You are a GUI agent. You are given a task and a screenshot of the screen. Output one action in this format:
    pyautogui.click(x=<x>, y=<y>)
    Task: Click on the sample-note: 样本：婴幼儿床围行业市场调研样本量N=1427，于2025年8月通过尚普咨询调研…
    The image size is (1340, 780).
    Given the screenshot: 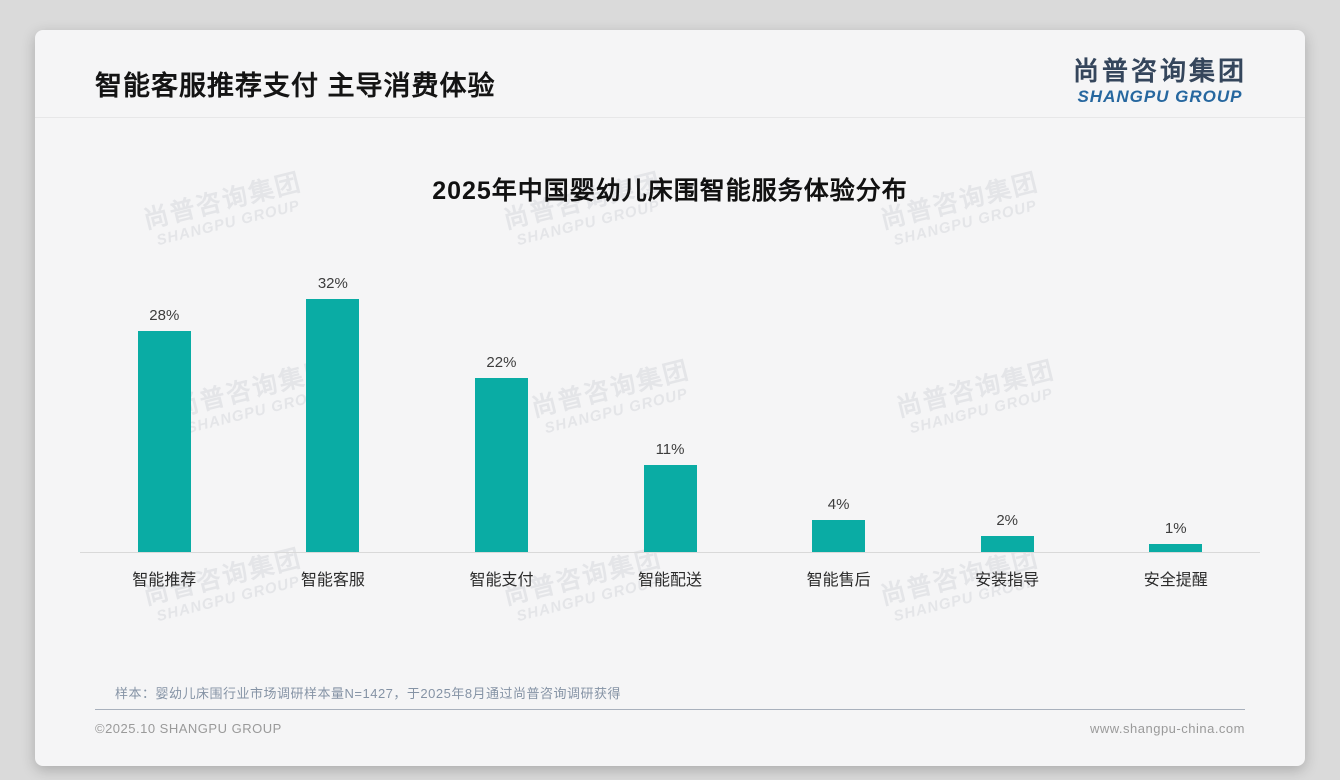 What is the action you would take?
    pyautogui.click(x=368, y=693)
    